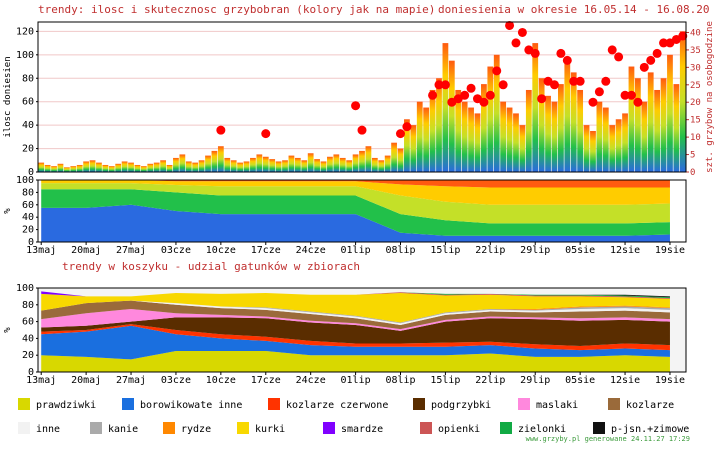  I want to click on plot-frame, so click(362, 211).